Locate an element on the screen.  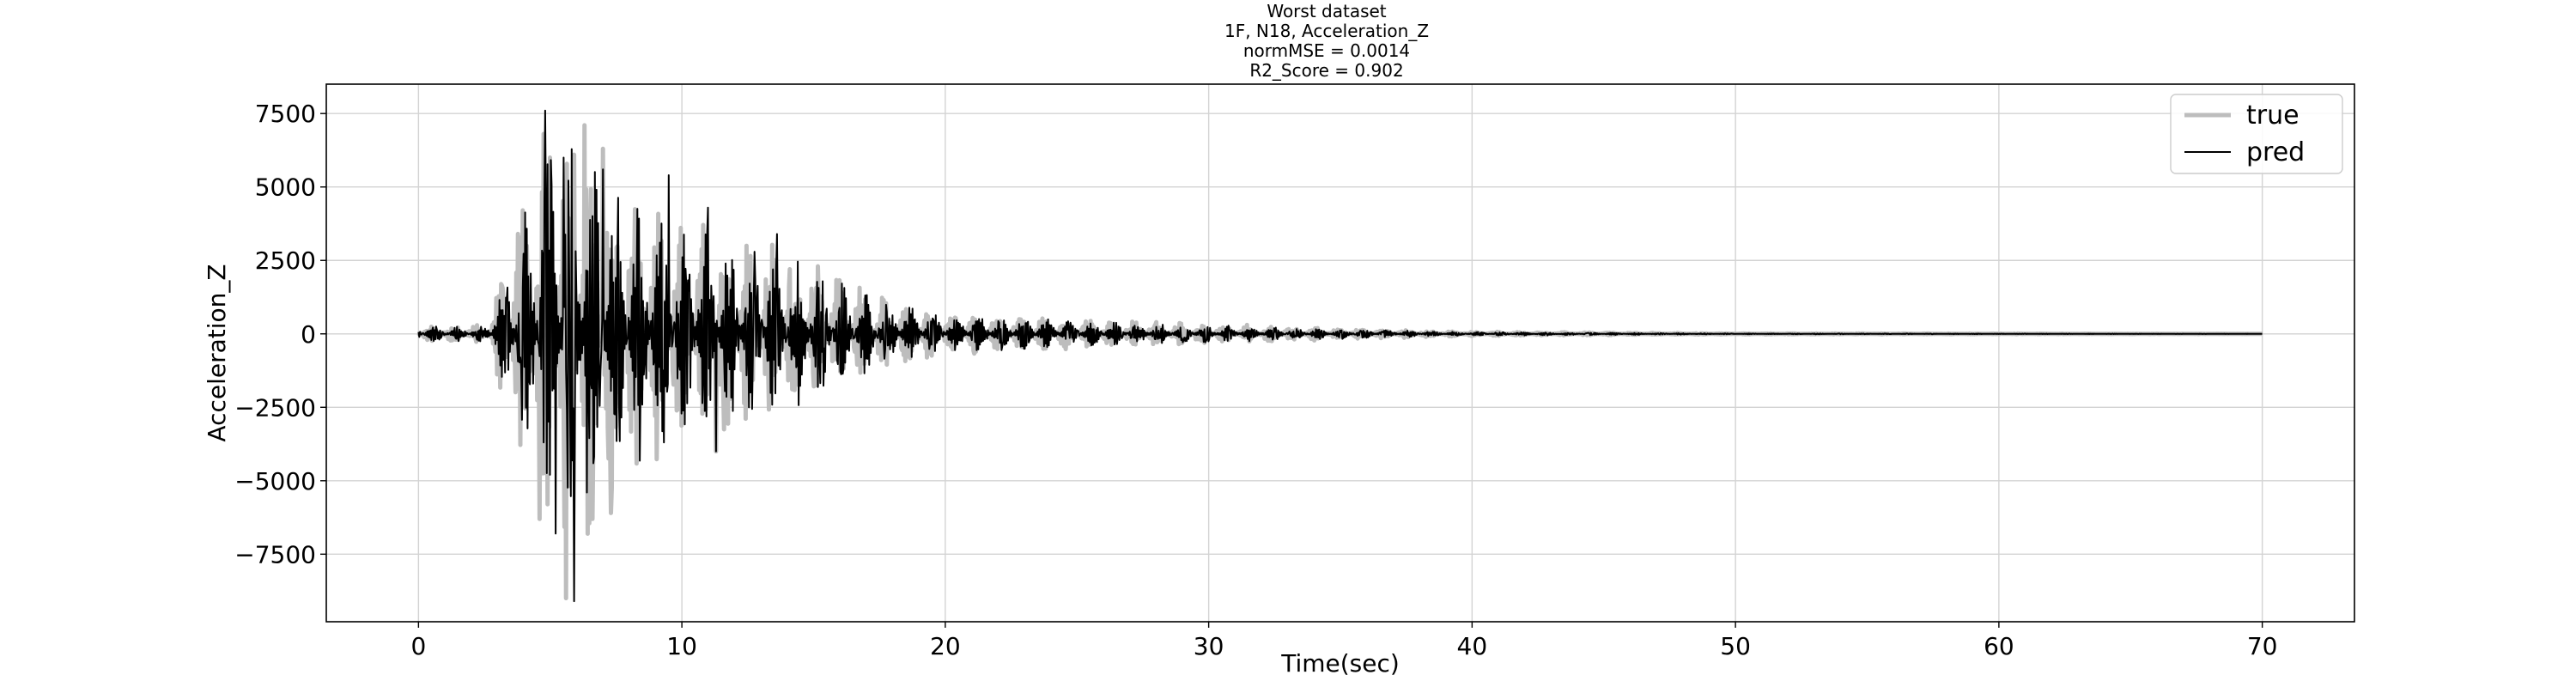
y-tick-label: 2500 is located at coordinates (285, 260).